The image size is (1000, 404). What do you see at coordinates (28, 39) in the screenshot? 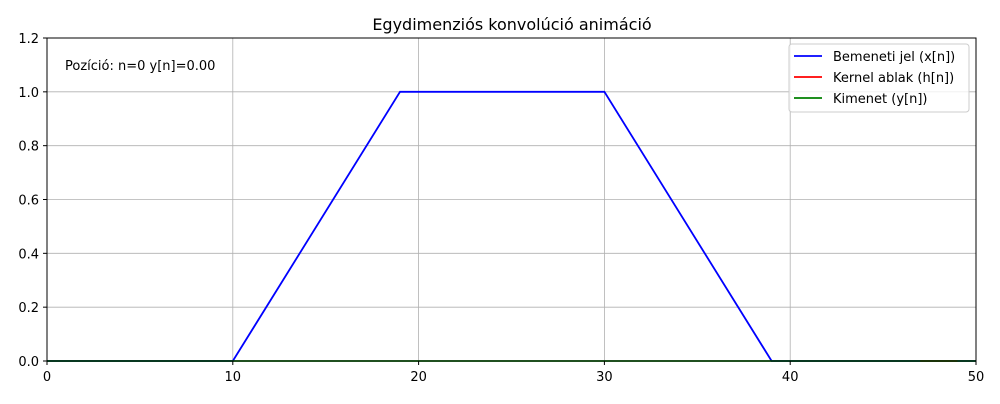
I see `y-tick-label: 1.2` at bounding box center [28, 39].